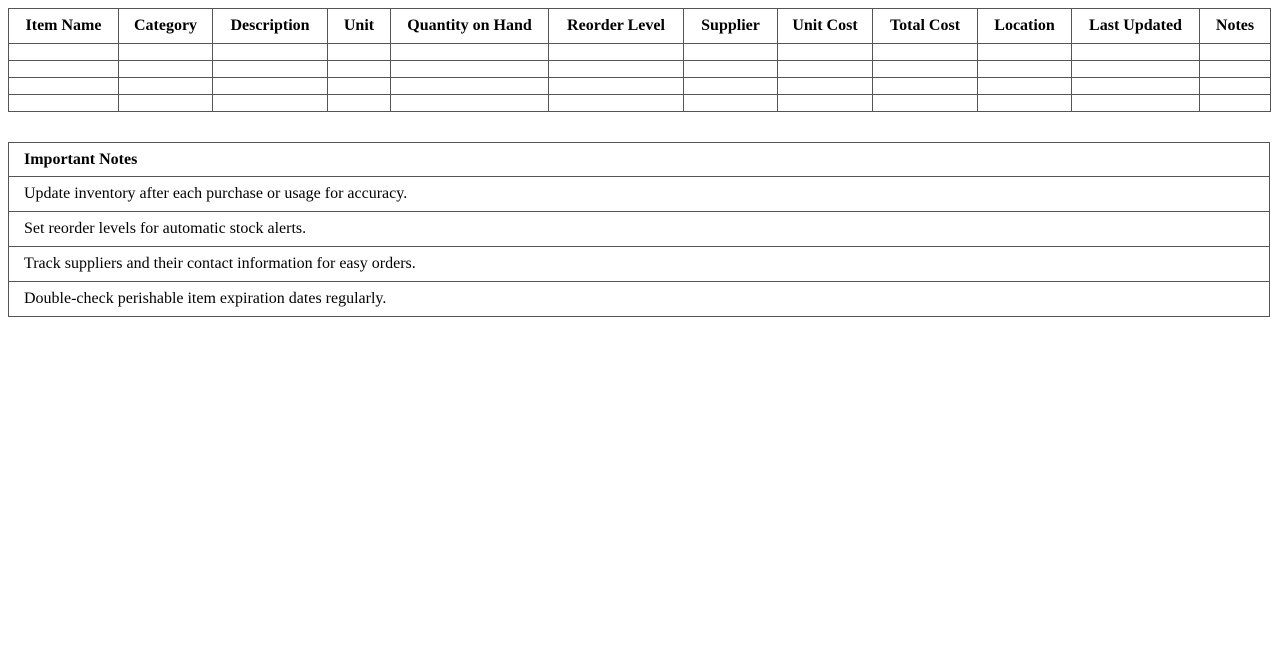 The width and height of the screenshot is (1278, 650). I want to click on header-item-name: Item Name, so click(63, 26).